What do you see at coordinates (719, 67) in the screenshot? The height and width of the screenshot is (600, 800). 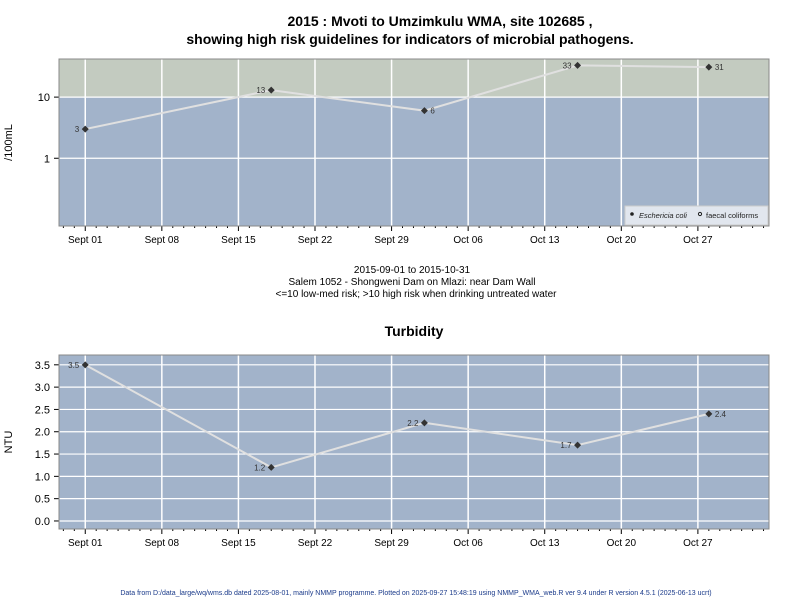 I see `data-label: 31` at bounding box center [719, 67].